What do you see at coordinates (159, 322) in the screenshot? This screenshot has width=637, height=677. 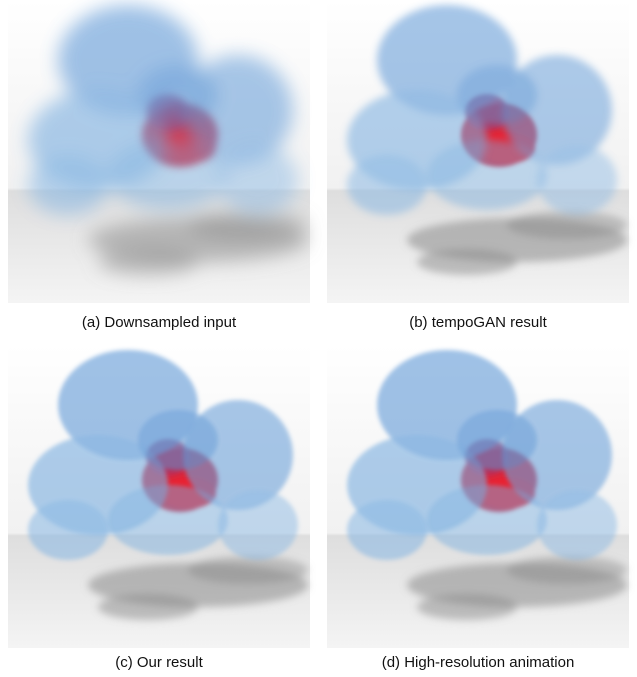 I see `caption: (a) Downsampled input` at bounding box center [159, 322].